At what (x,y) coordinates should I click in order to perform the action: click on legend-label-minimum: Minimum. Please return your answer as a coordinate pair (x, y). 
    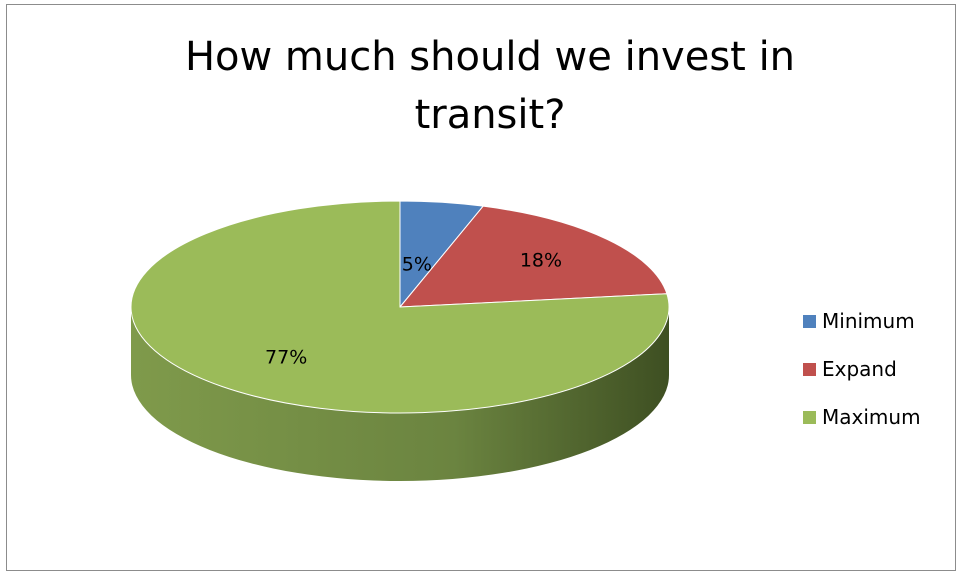
    Looking at the image, I should click on (868, 321).